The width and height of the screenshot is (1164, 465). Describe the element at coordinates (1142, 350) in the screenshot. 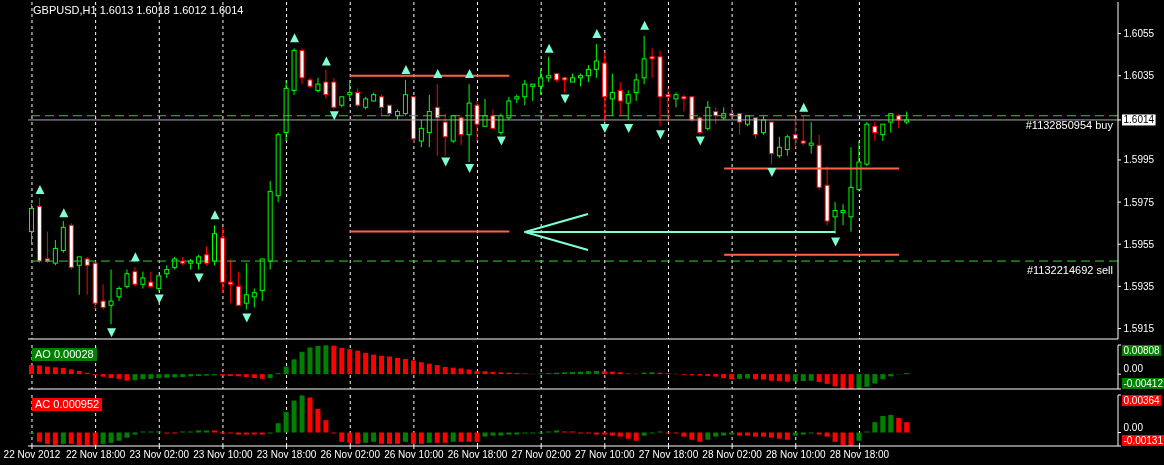

I see `y-tick-label: 0.00808` at that location.